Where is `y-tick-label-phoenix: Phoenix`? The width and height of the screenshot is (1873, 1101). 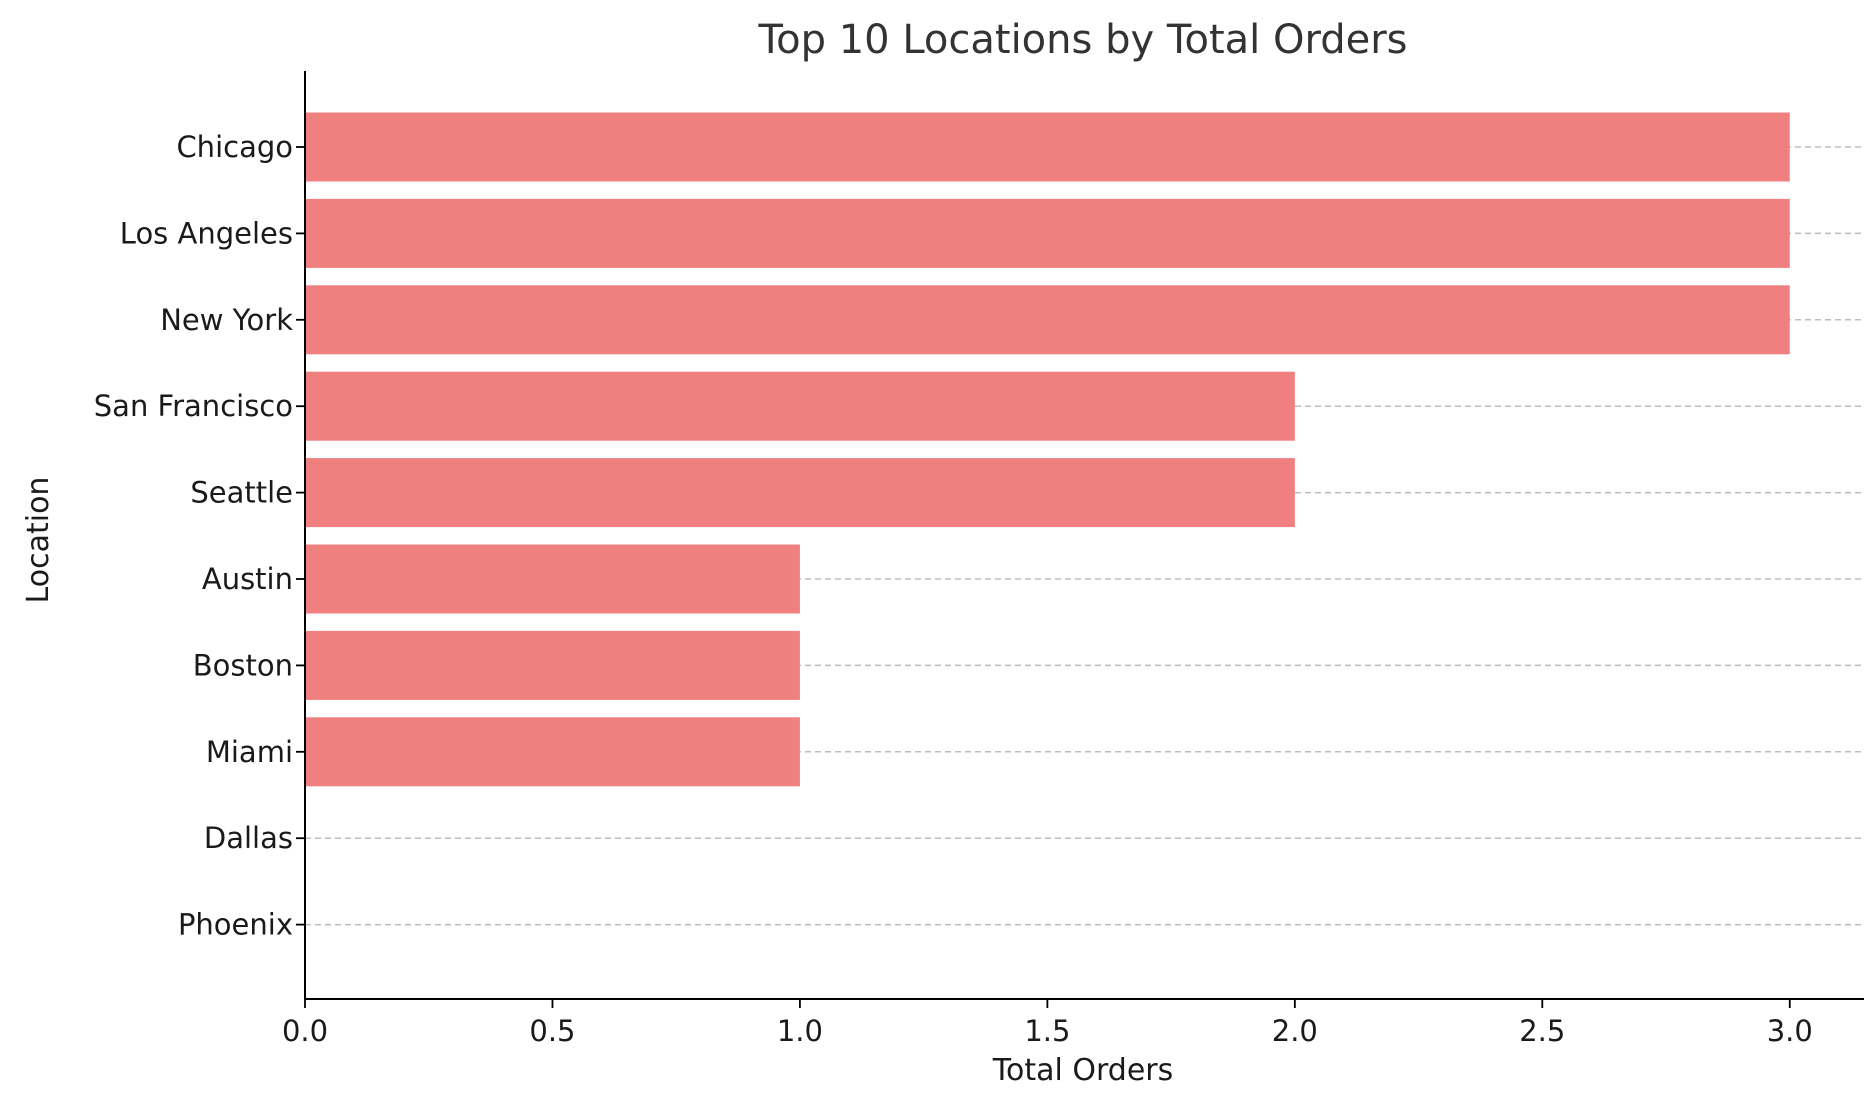
y-tick-label-phoenix: Phoenix is located at coordinates (235, 925).